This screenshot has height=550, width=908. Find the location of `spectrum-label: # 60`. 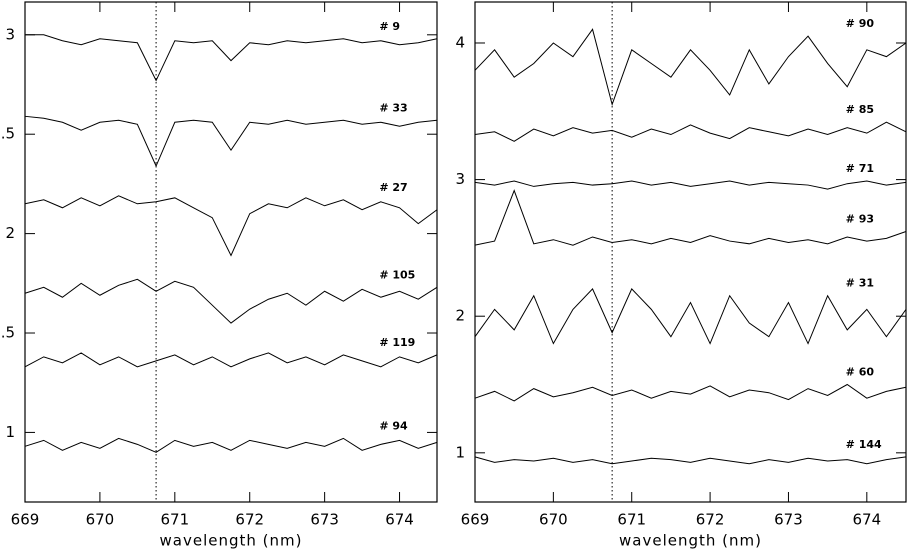

spectrum-label: # 60 is located at coordinates (860, 372).